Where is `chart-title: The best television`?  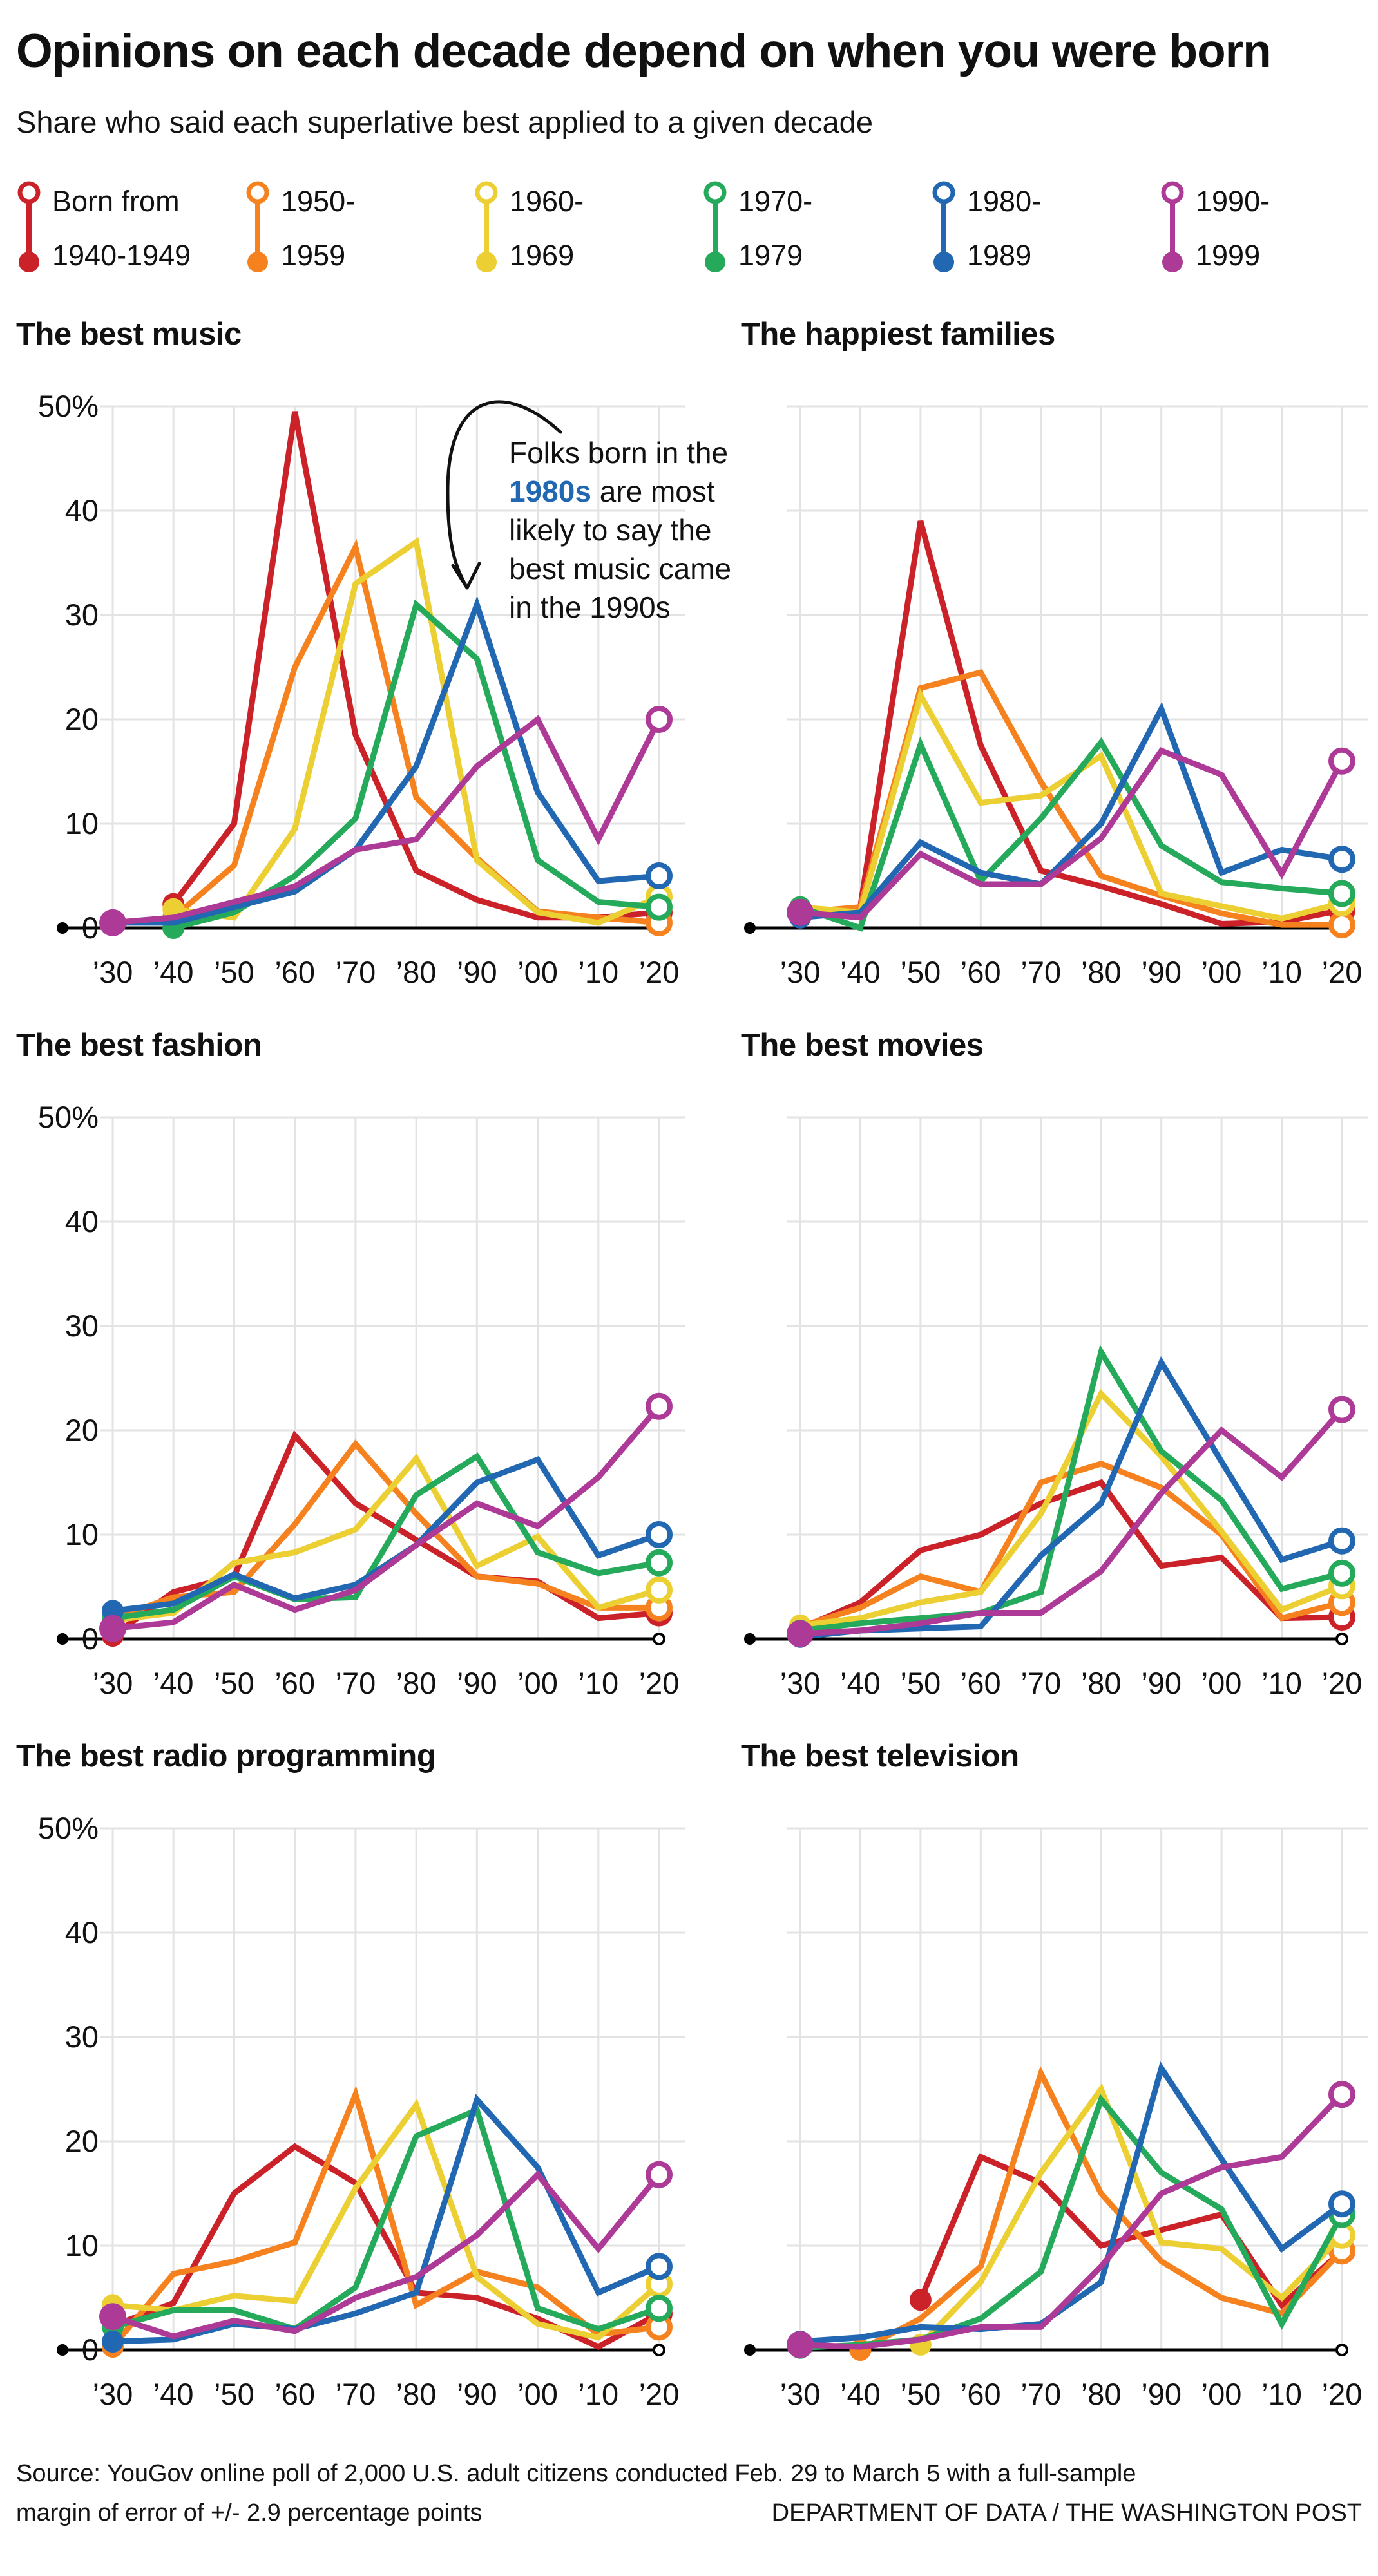
chart-title: The best television is located at coordinates (880, 1756).